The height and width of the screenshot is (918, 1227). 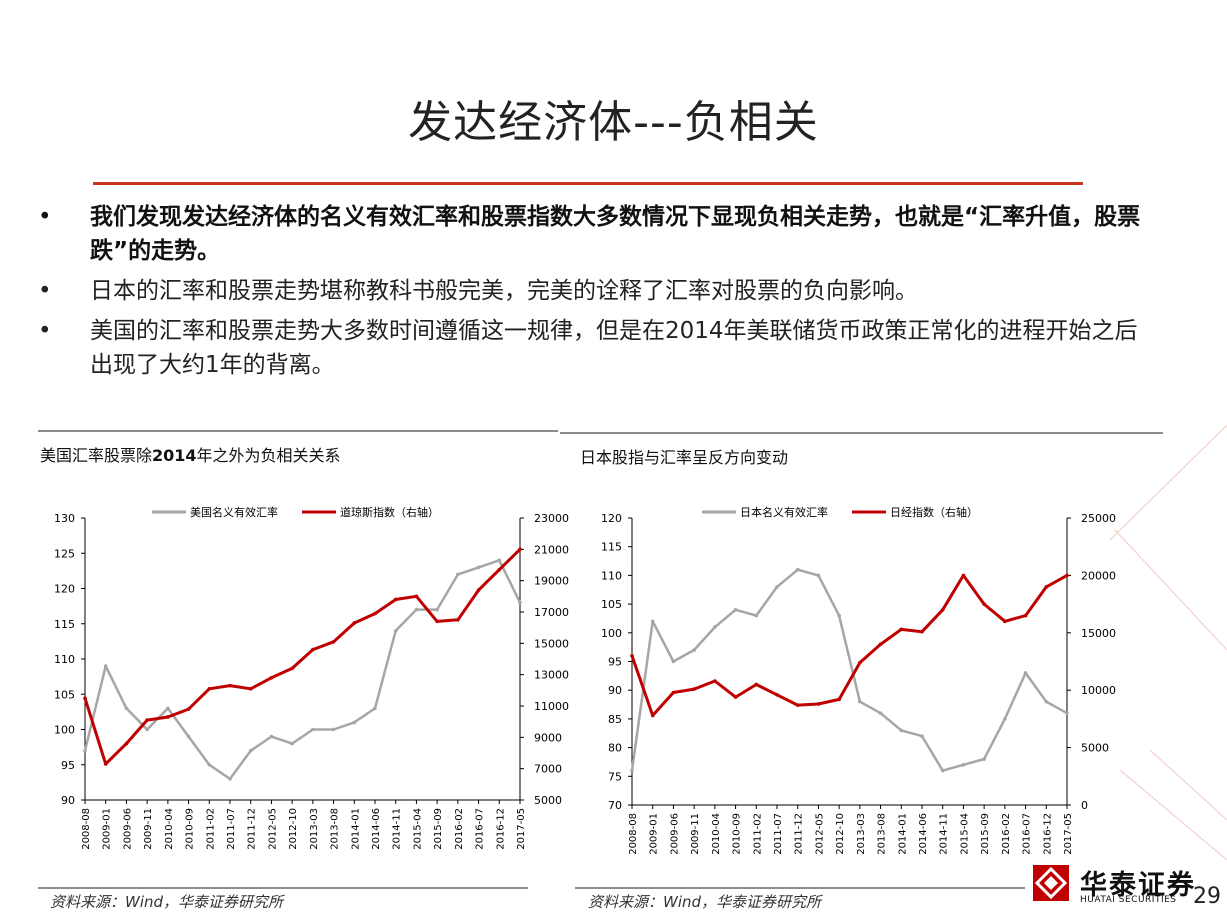 What do you see at coordinates (615, 748) in the screenshot?
I see `left-tick-label: 80` at bounding box center [615, 748].